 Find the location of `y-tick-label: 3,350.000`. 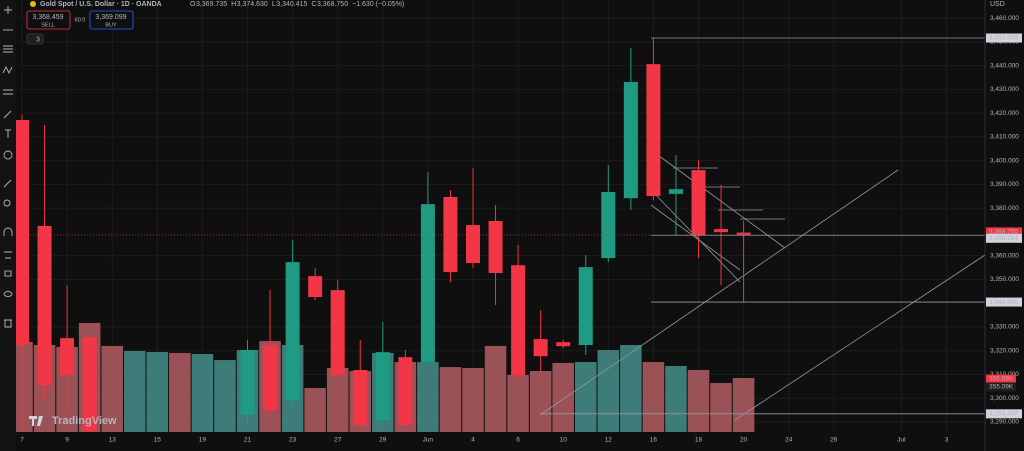

y-tick-label: 3,350.000 is located at coordinates (1004, 279).